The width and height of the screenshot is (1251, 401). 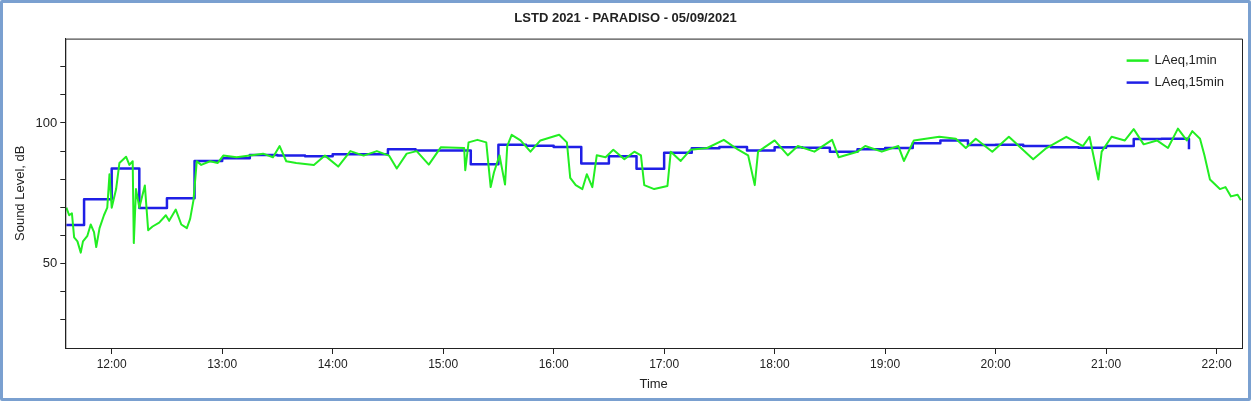 I want to click on x-axis-title: Time, so click(x=653, y=383).